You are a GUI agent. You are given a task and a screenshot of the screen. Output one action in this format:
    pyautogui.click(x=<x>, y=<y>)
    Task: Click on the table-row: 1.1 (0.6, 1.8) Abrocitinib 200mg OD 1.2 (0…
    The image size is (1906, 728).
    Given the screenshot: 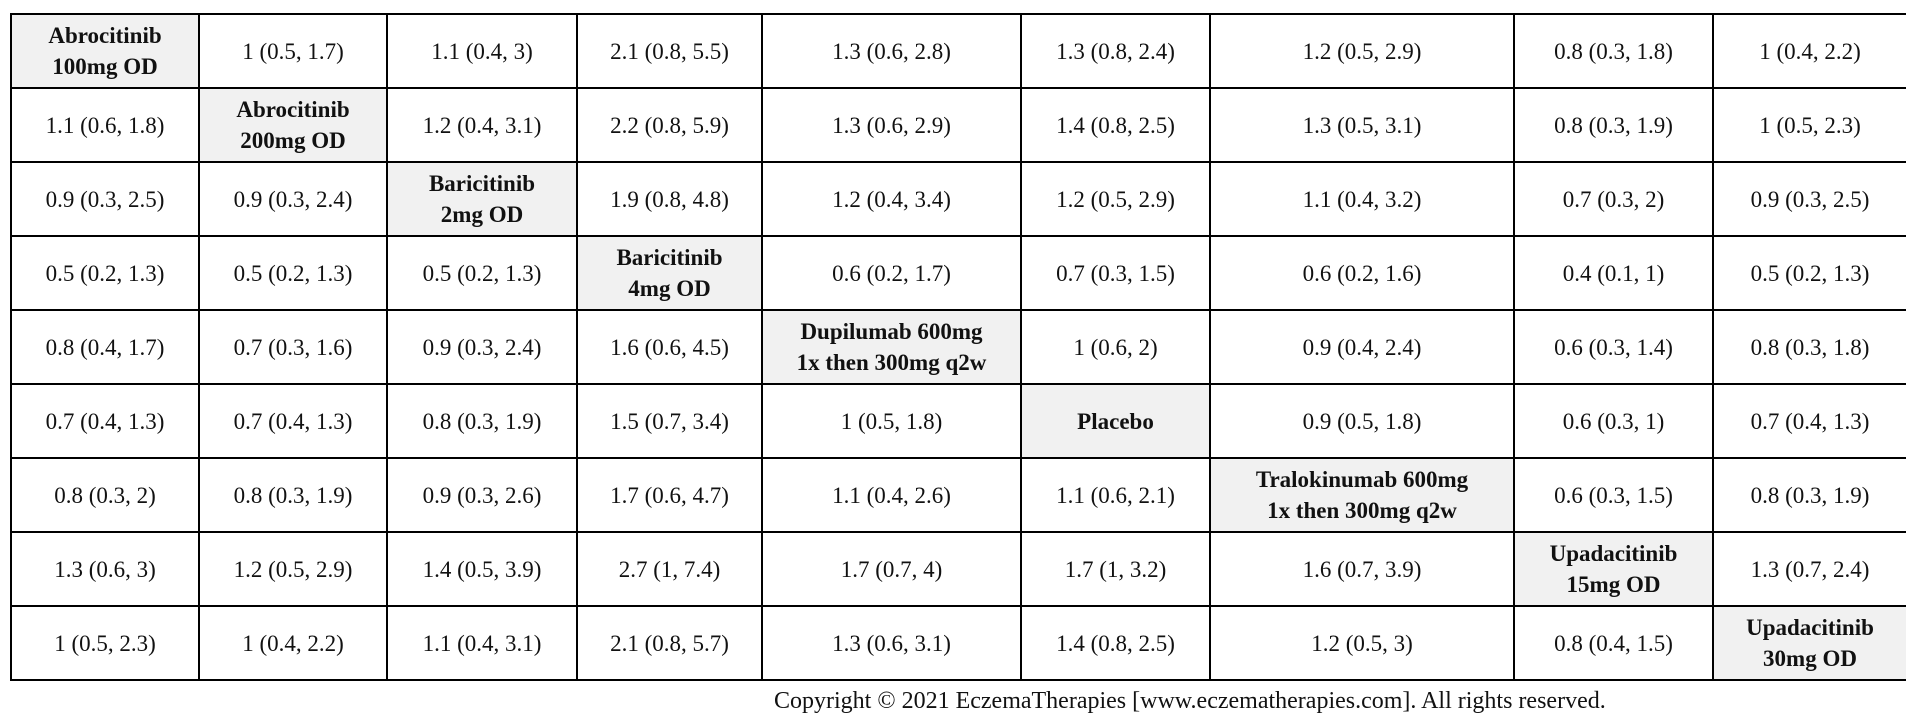 What is the action you would take?
    pyautogui.click(x=958, y=125)
    